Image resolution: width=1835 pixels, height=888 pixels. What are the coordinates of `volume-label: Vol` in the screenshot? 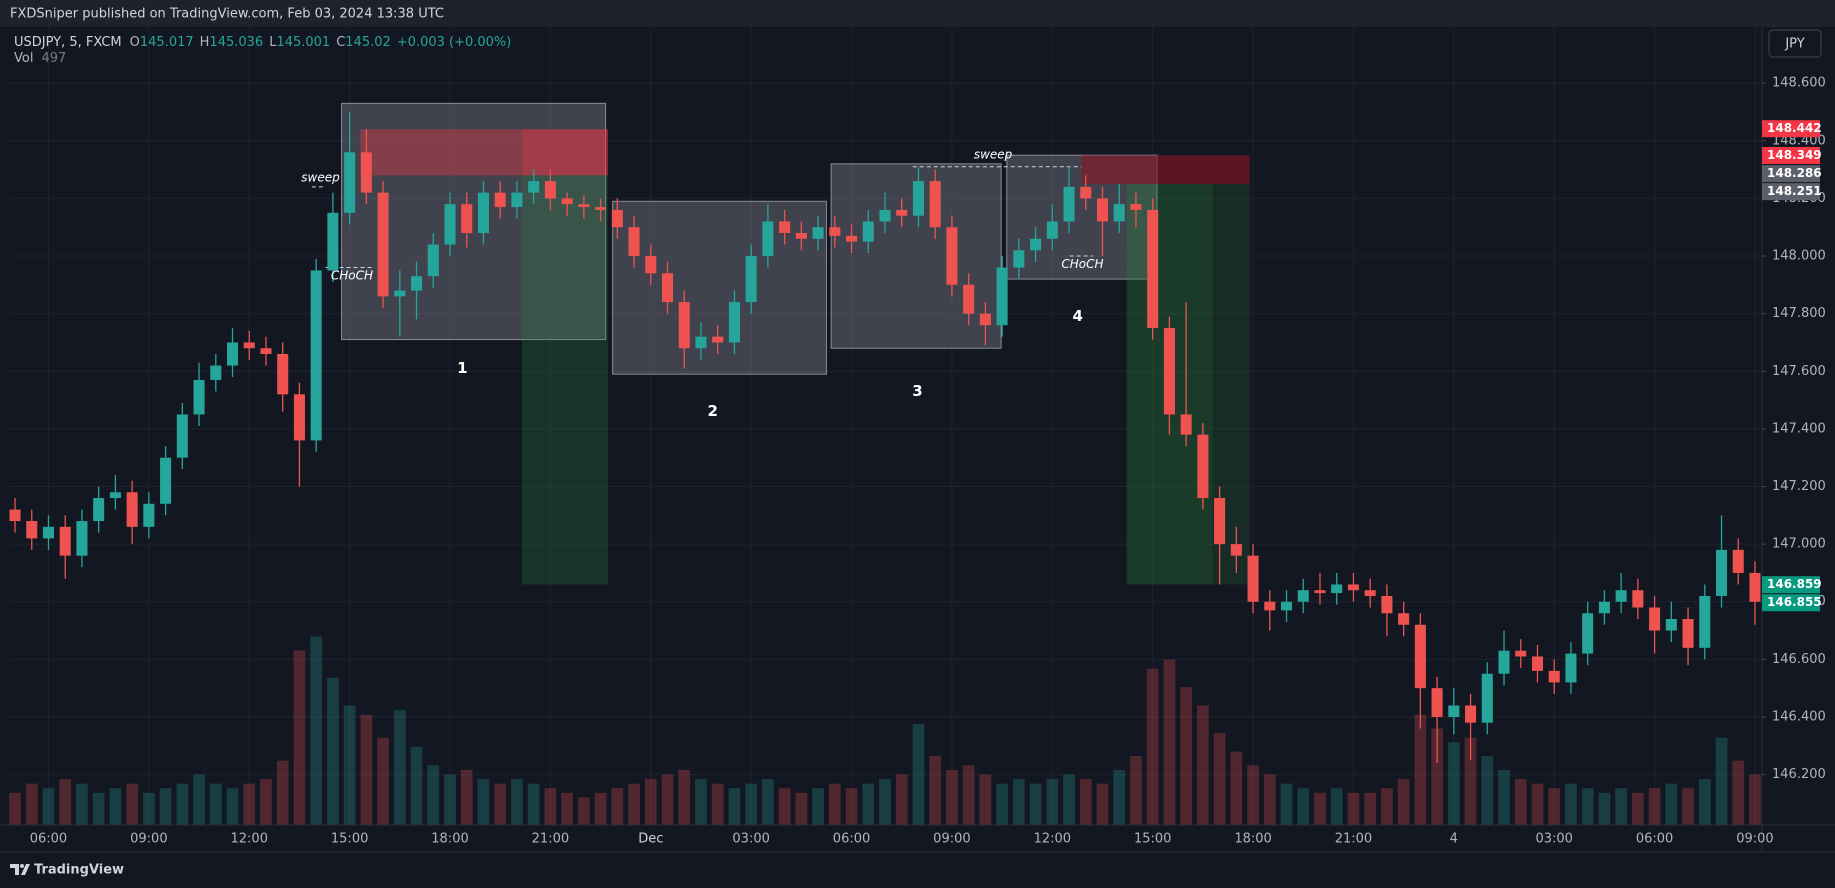 It's located at (23, 58).